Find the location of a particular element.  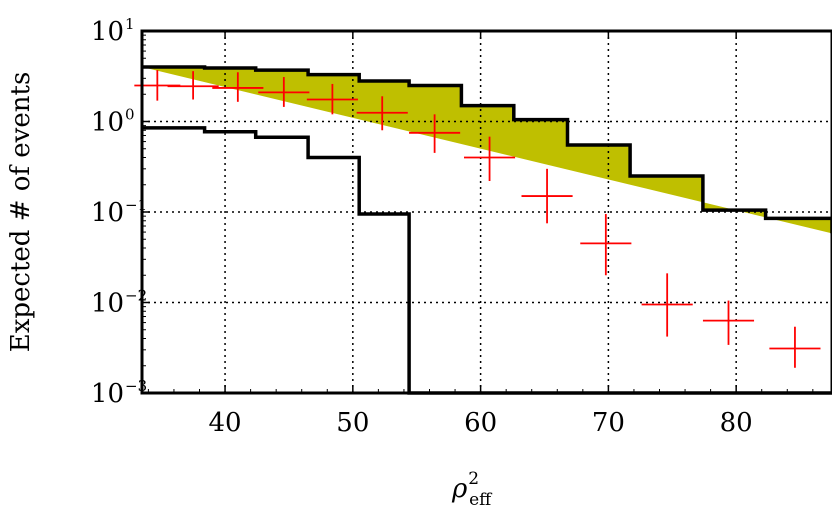

x-tick-label: 60 is located at coordinates (480, 423).